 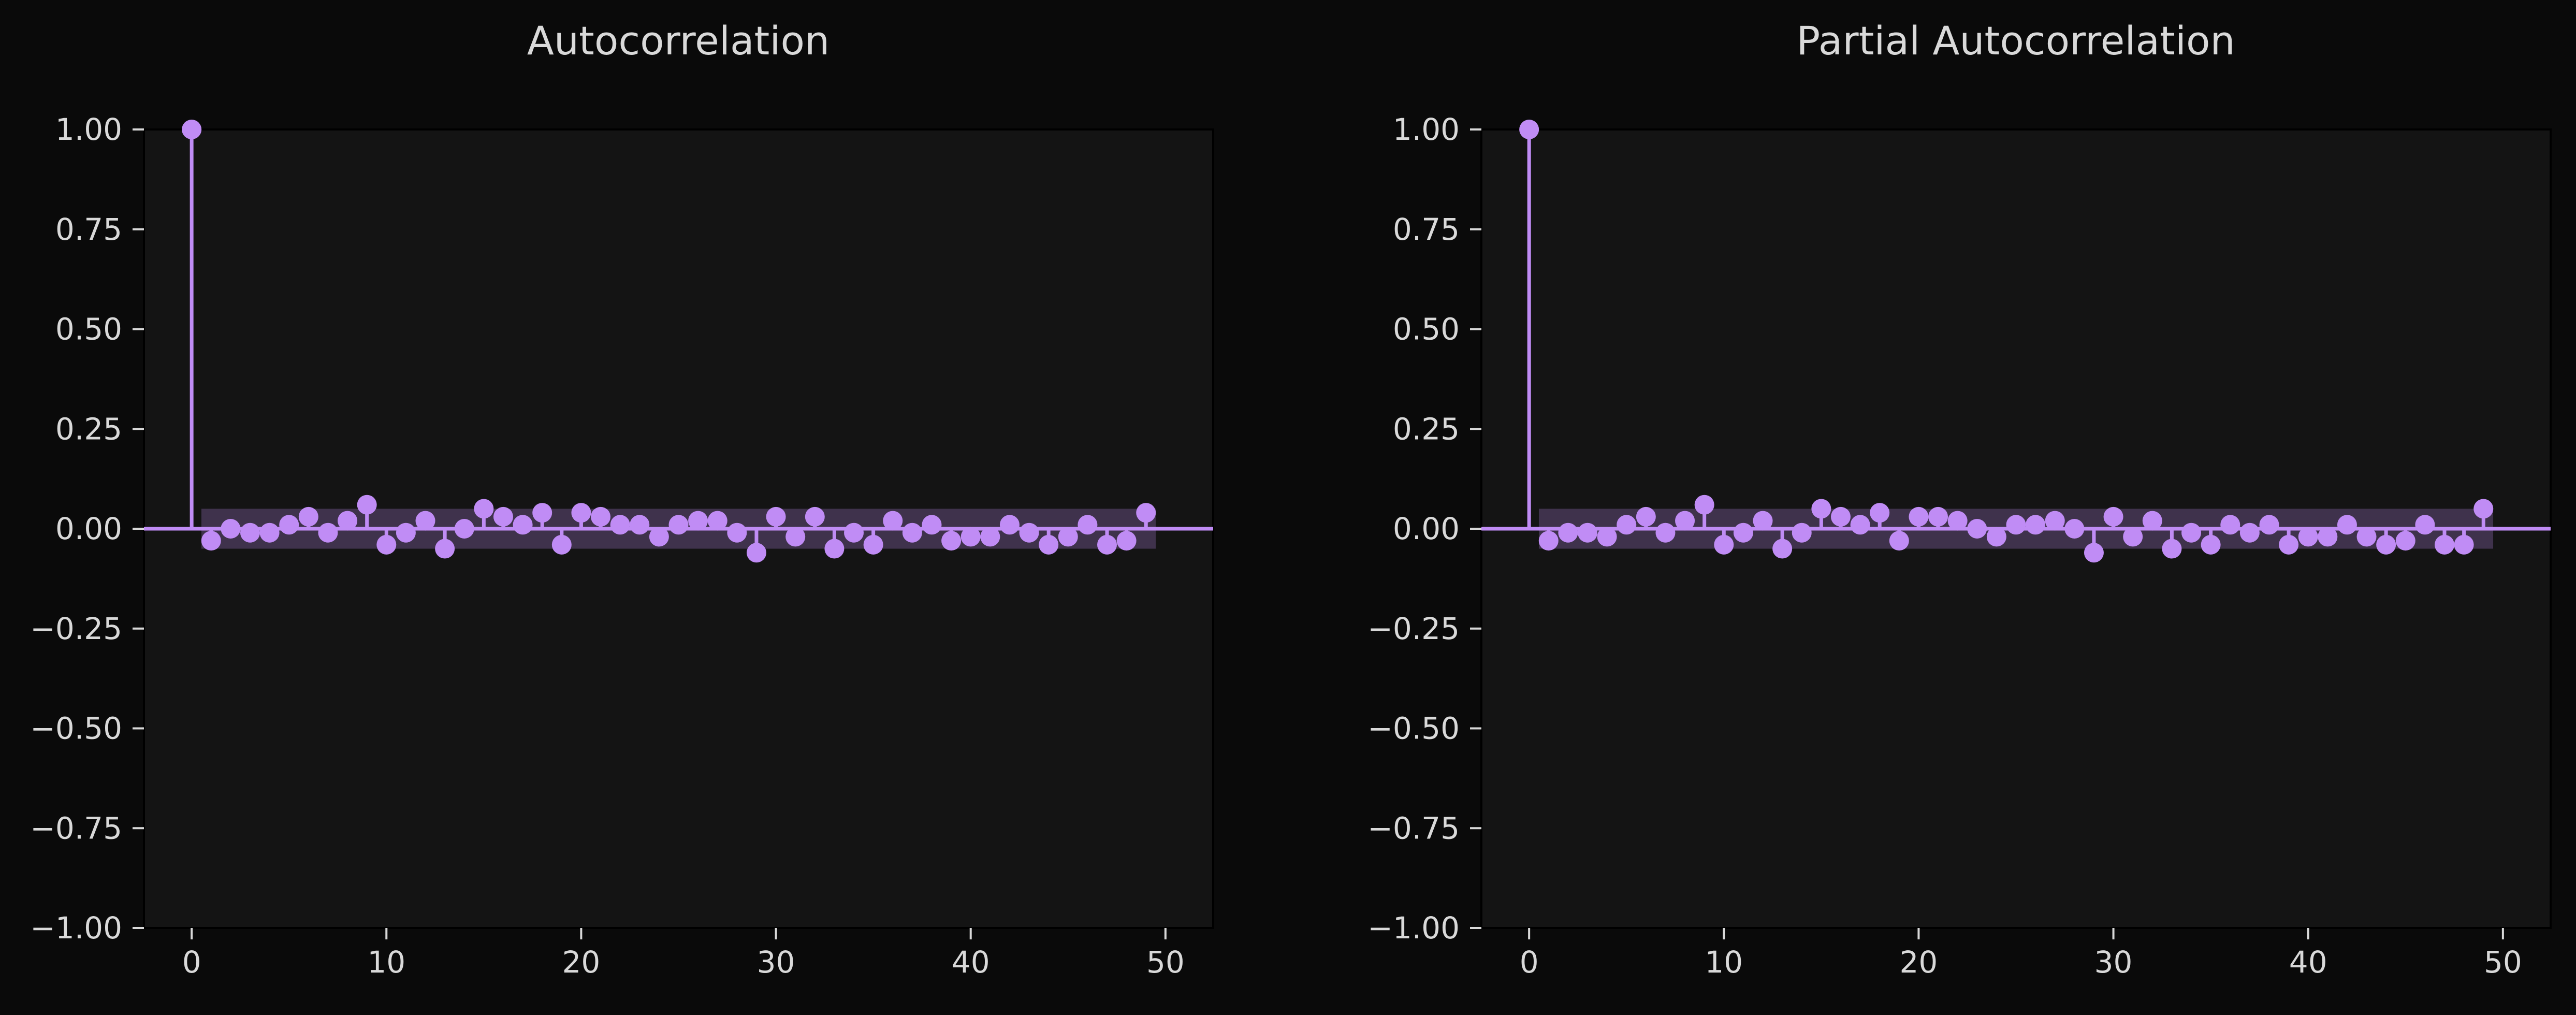 I want to click on acf-ytick-label: −1.00, so click(x=76, y=928).